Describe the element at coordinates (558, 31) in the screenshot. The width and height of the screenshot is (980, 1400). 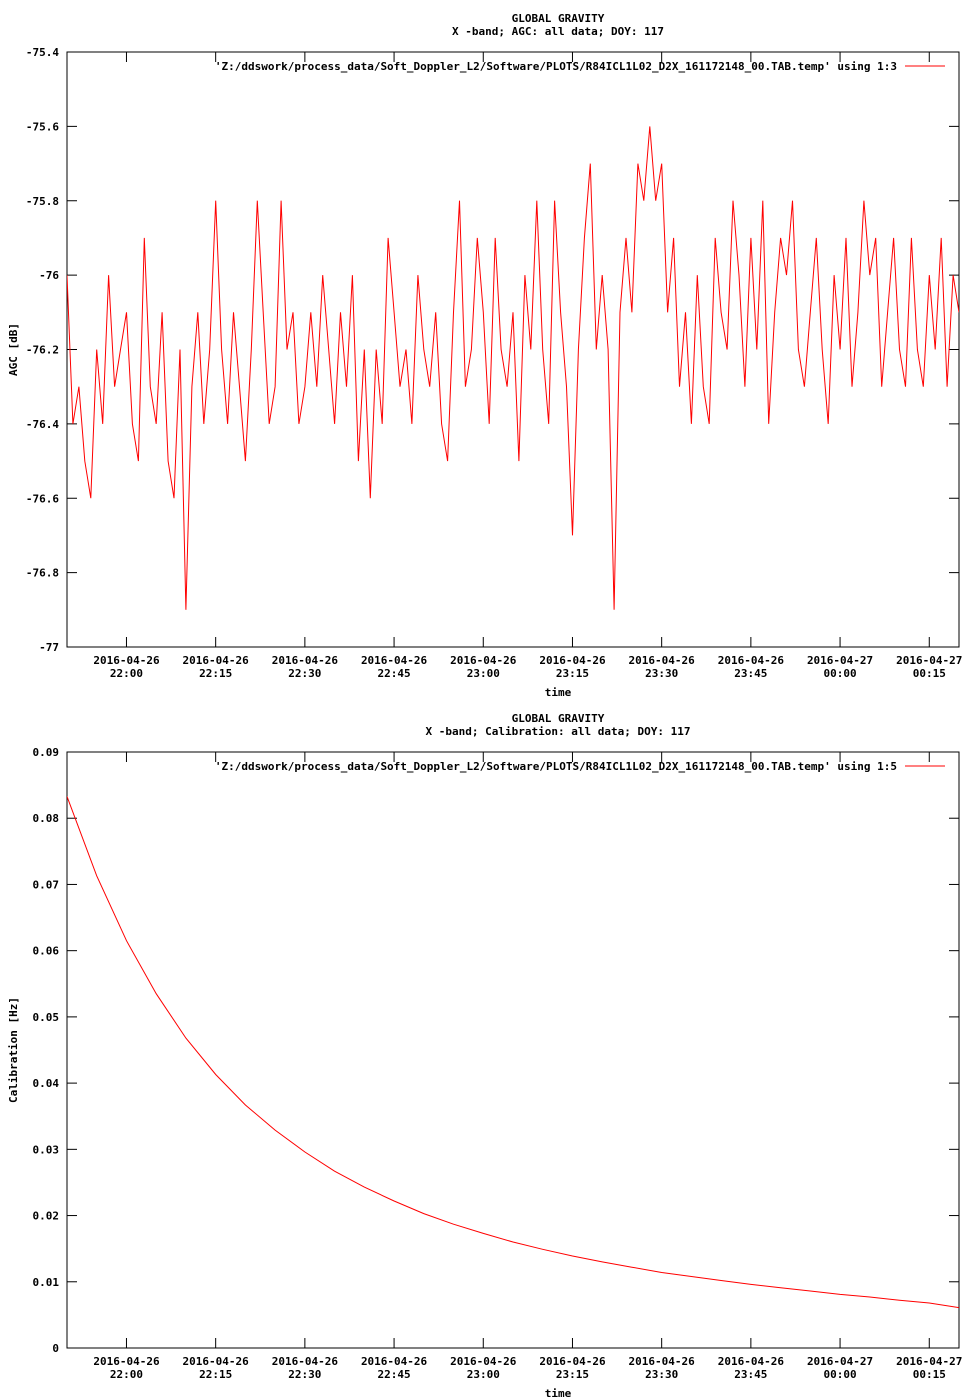
I see `chart-subtitle: X -band; AGC: all data; DOY: 117` at that location.